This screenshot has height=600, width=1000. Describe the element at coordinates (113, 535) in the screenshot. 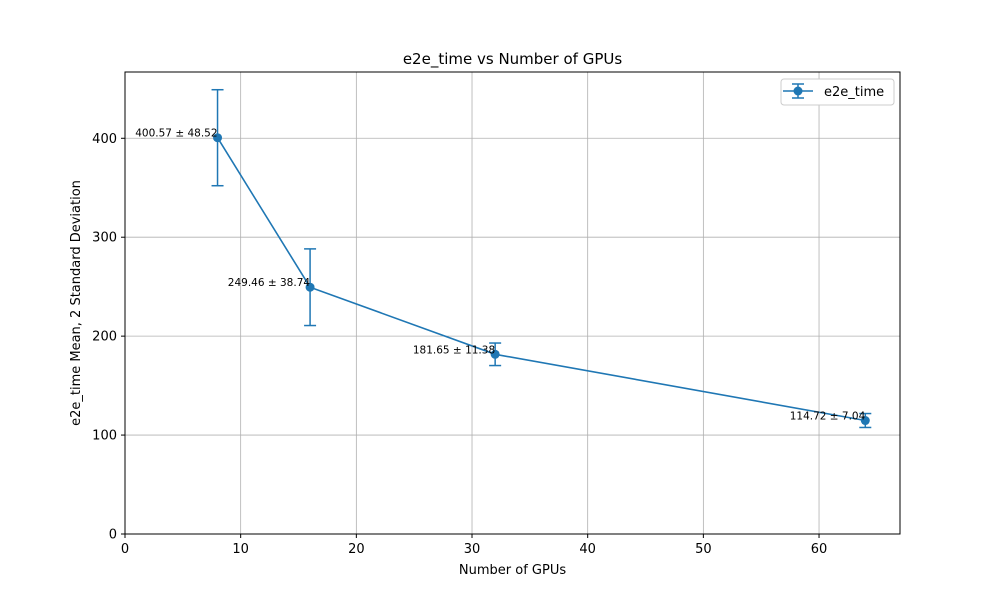

I see `y-tick-label: 0` at that location.